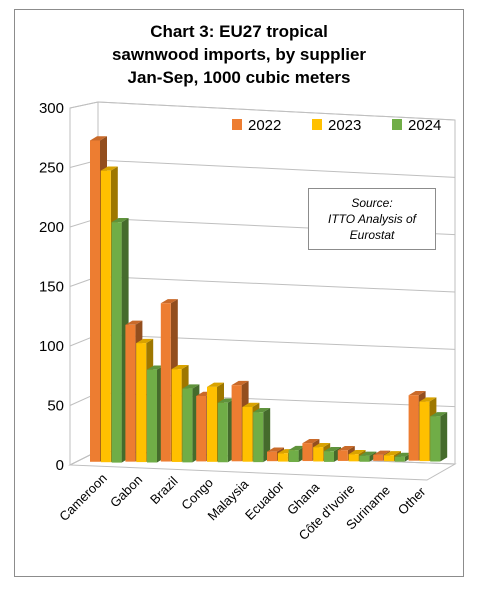 The width and height of the screenshot is (478, 590). I want to click on legend-label-2022: 2022, so click(264, 125).